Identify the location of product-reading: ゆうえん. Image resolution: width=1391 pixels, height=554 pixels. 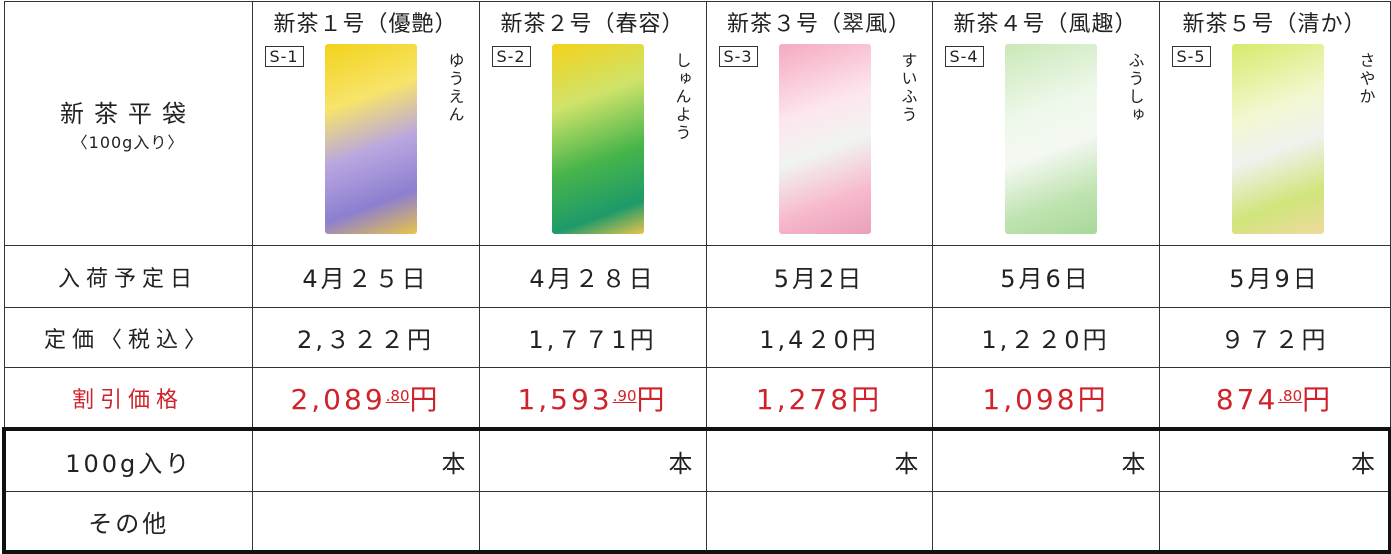
(455, 88).